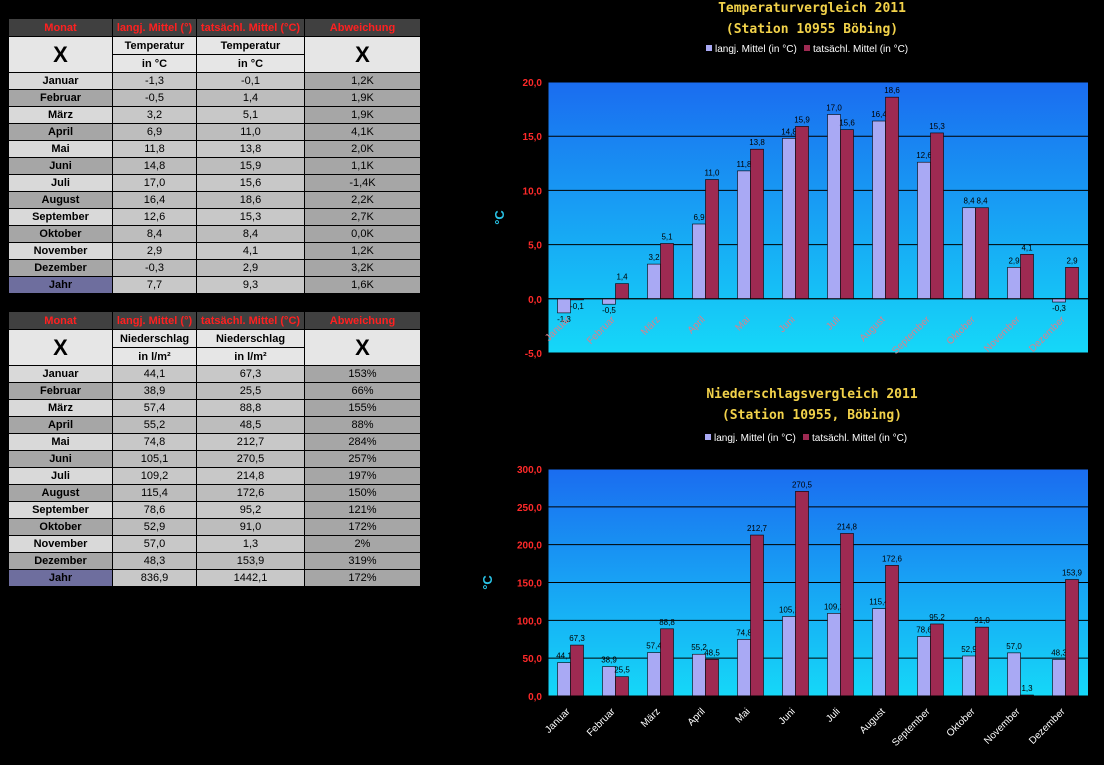 This screenshot has height=765, width=1104. I want to click on data-label: 172,6, so click(892, 558).